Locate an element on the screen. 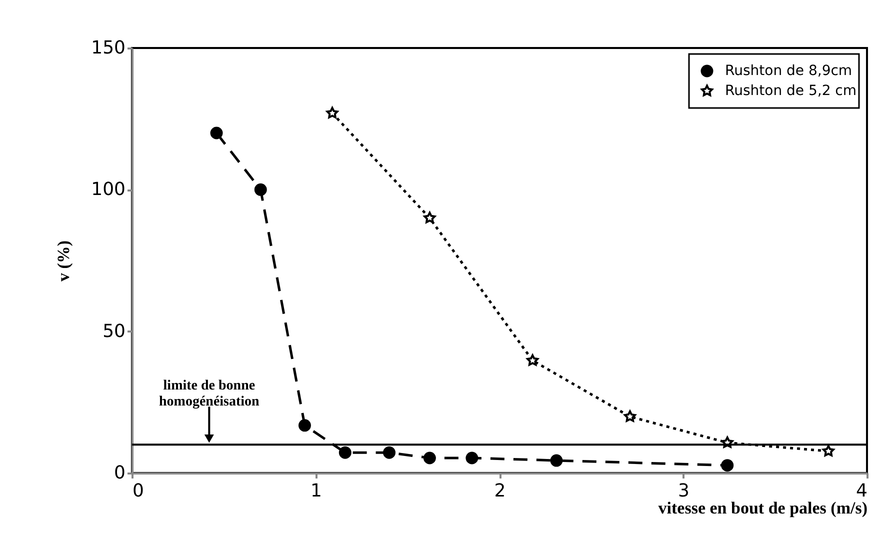 Image resolution: width=875 pixels, height=549 pixels. legend-label: Rushton de 5,2 cm is located at coordinates (791, 91).